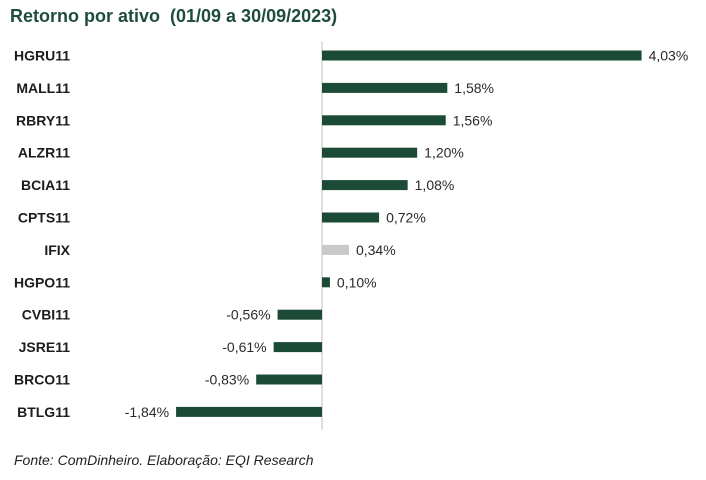 This screenshot has width=706, height=480. Describe the element at coordinates (44, 218) in the screenshot. I see `category-label: CPTS11` at that location.